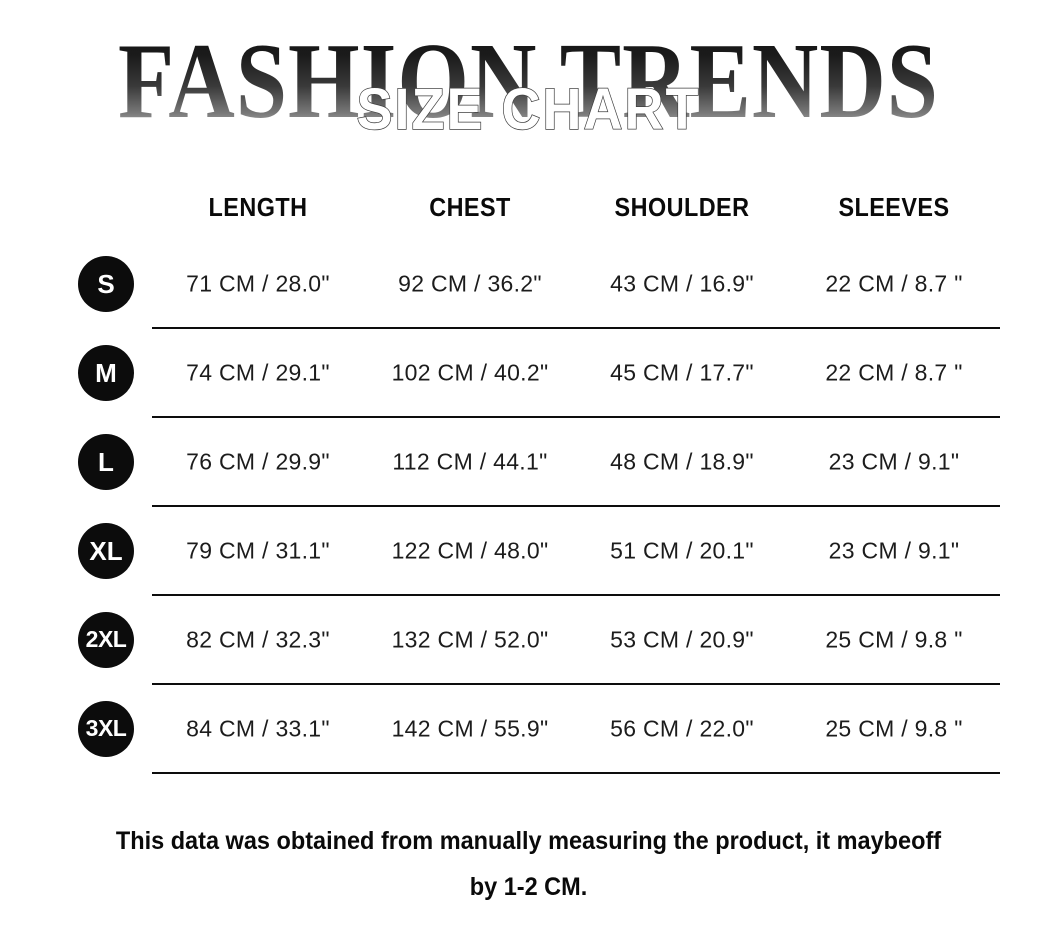 The height and width of the screenshot is (936, 1057). I want to click on cell-length: 74 CM / 29.1", so click(258, 372).